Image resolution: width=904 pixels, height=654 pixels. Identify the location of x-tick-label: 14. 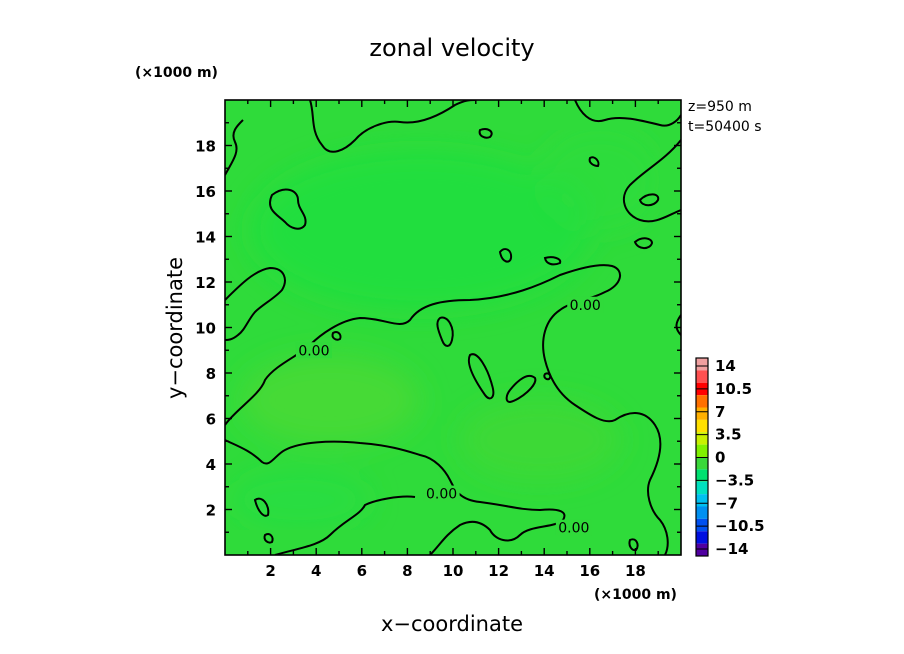
(544, 571).